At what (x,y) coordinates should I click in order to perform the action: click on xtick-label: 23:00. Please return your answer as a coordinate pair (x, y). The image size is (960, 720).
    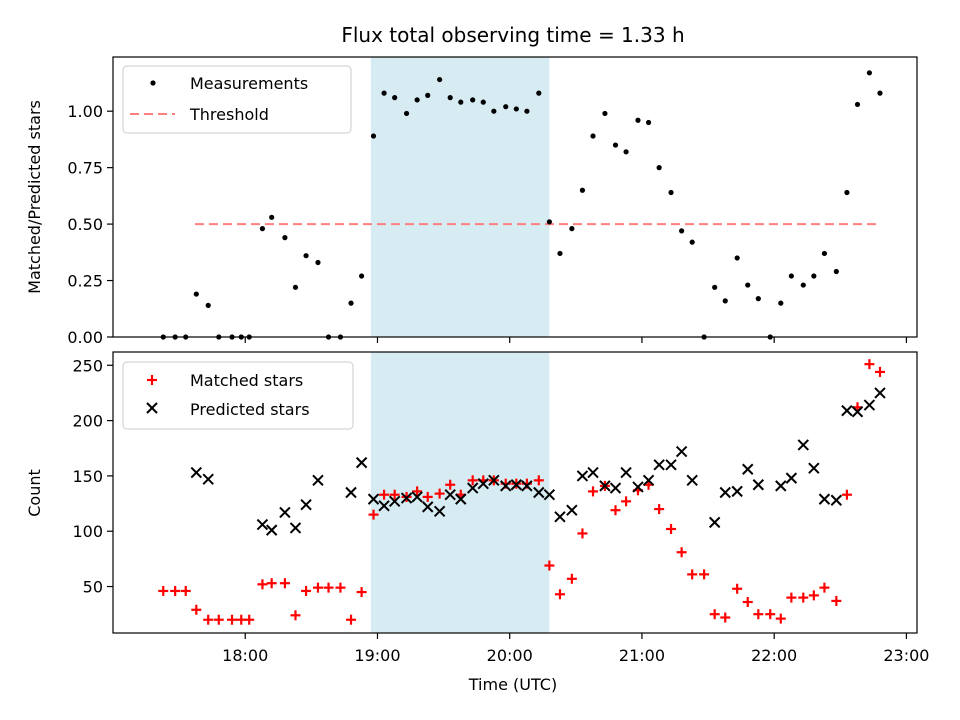
    Looking at the image, I should click on (906, 655).